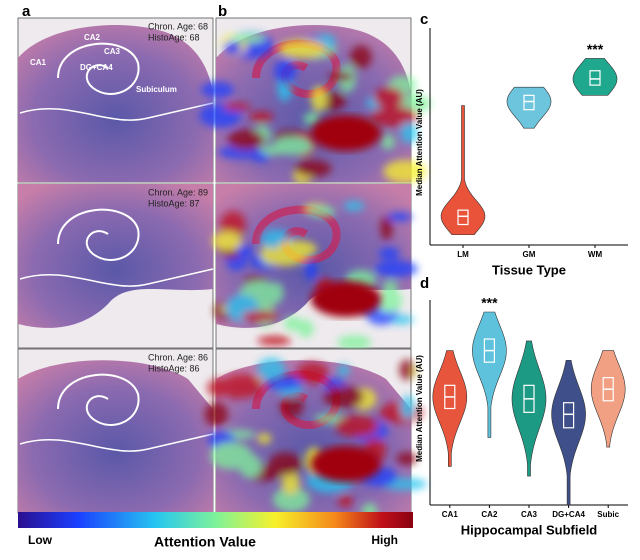  I want to click on x-axis-label: Tissue Type, so click(529, 269).